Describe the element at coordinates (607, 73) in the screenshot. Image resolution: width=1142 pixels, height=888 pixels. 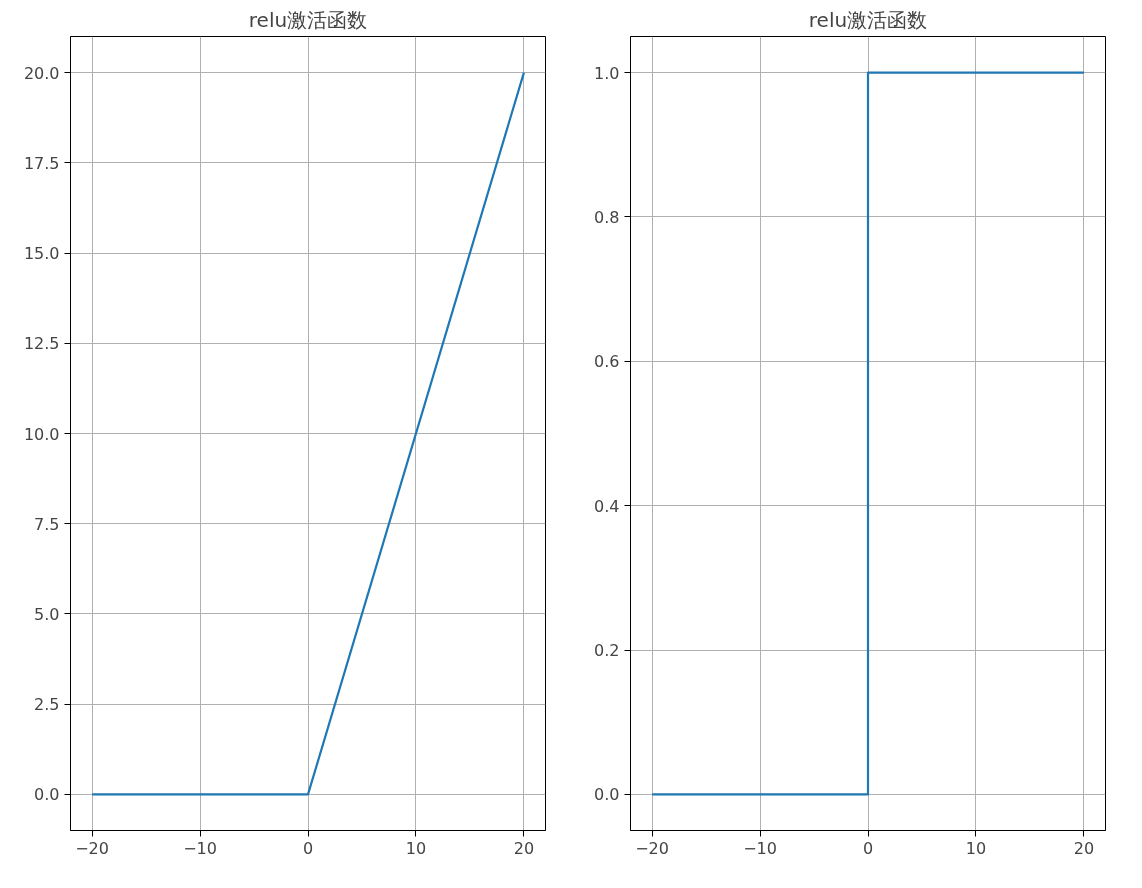
I see `y-tick-label: 1.0` at that location.